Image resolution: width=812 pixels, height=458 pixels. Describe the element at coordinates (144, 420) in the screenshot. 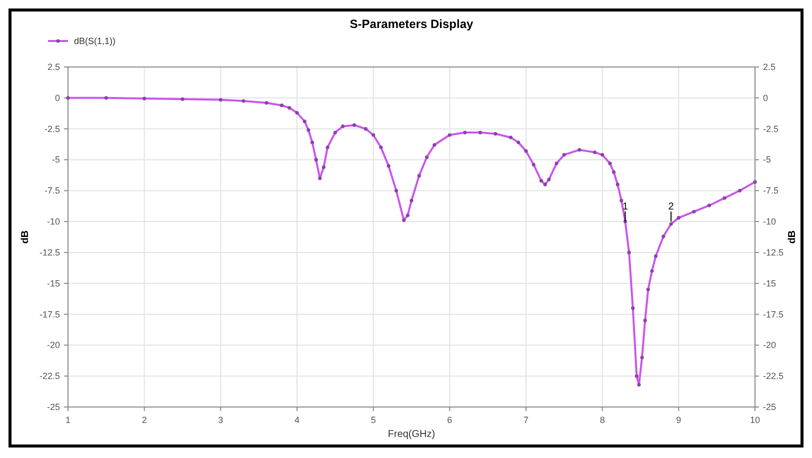

I see `x-tick-label: 2` at that location.